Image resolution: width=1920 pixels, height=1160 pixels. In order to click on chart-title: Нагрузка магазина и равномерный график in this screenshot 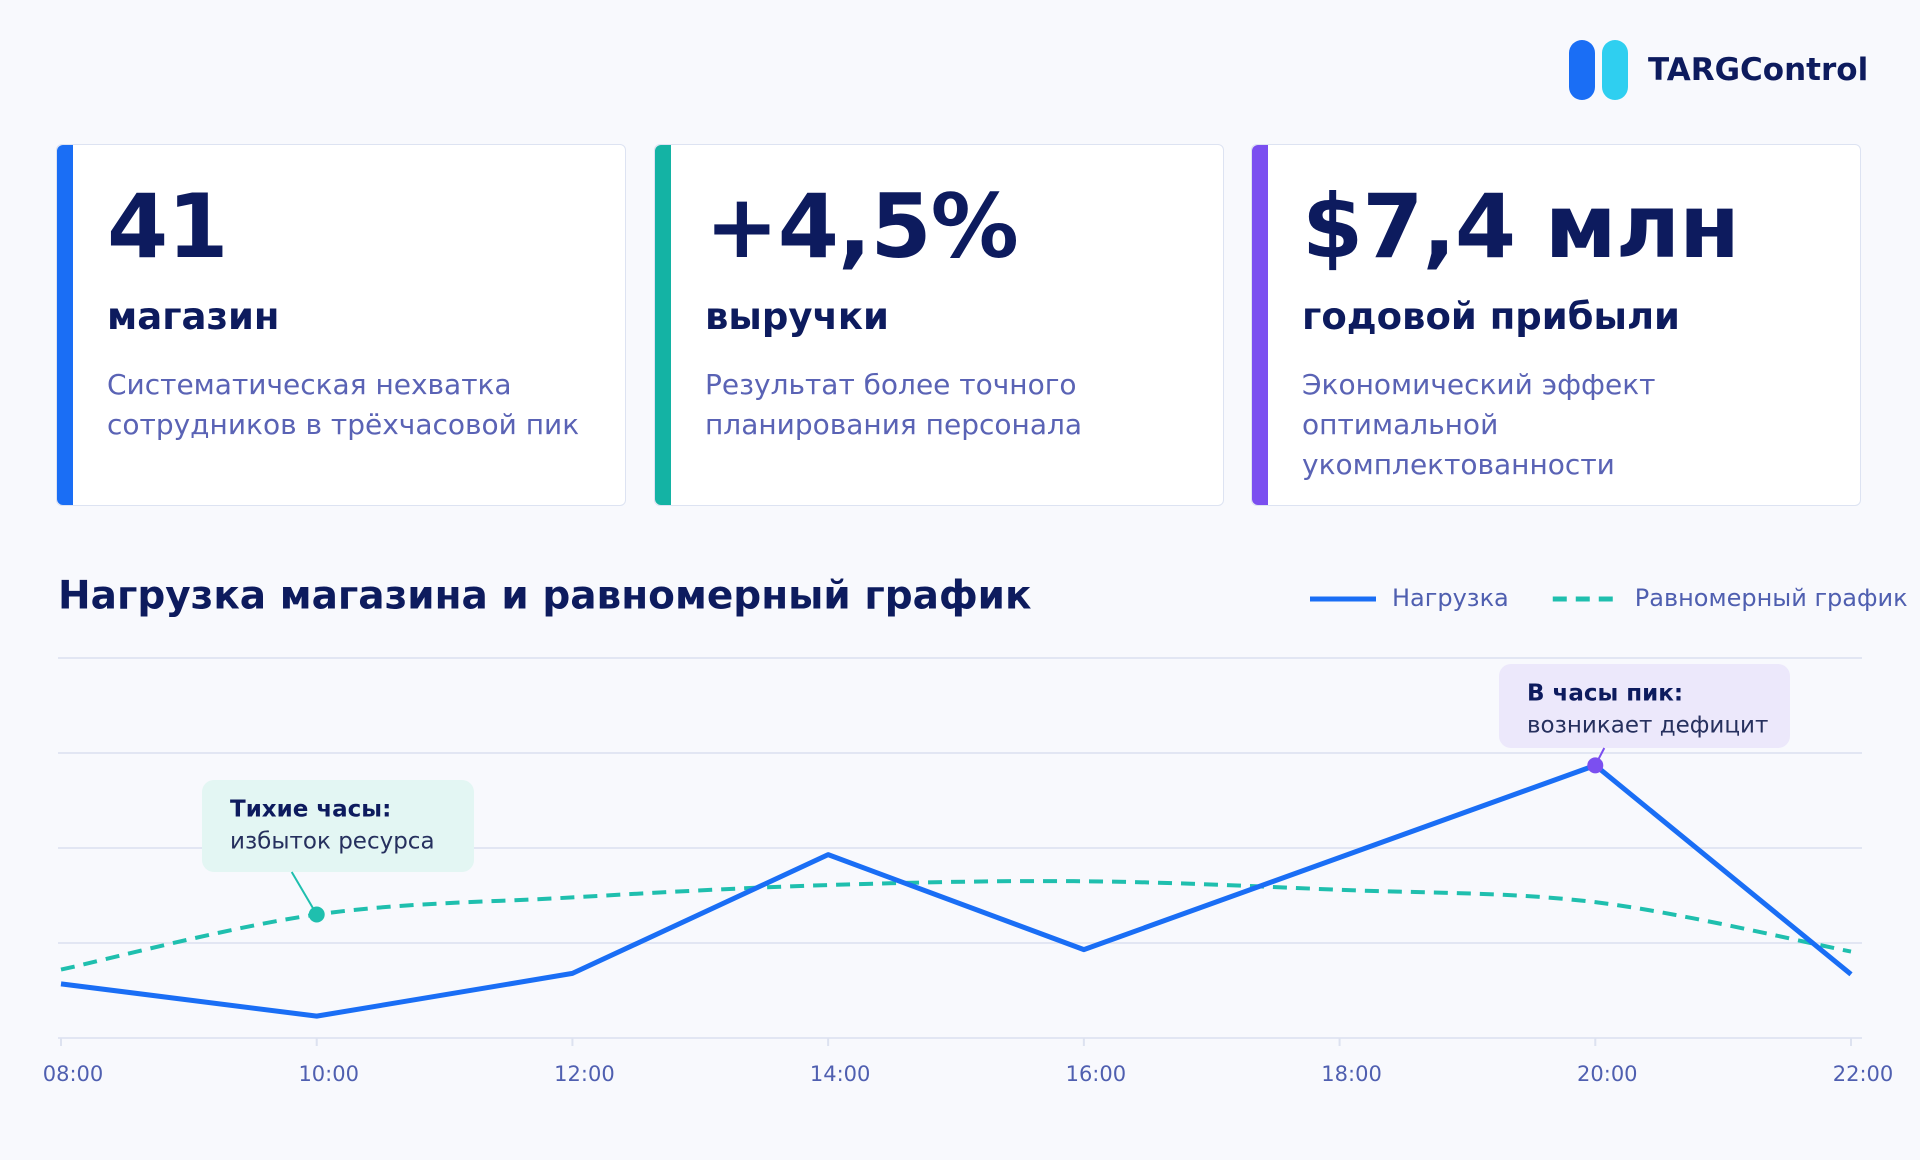, I will do `click(544, 596)`.